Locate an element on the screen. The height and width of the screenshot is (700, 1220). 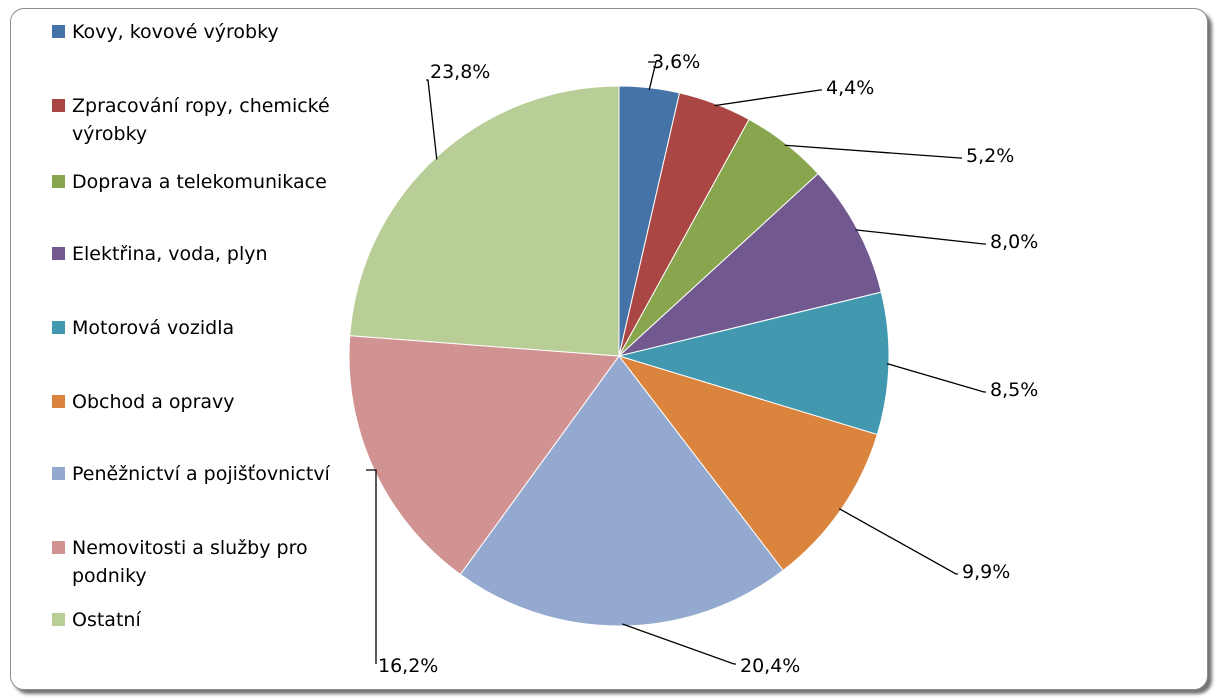
leader-line-vozidla is located at coordinates (936, 377).